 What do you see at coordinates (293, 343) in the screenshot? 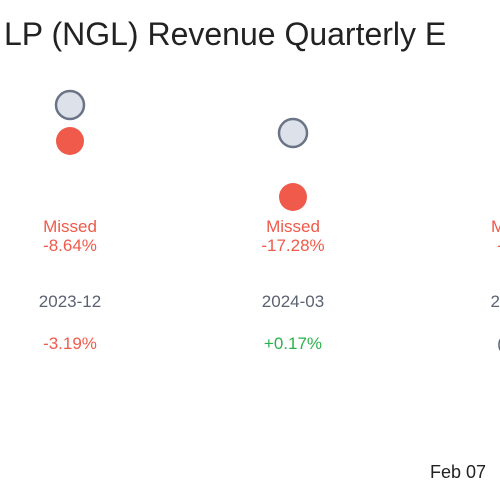
I see `price-change-label: +0.17%` at bounding box center [293, 343].